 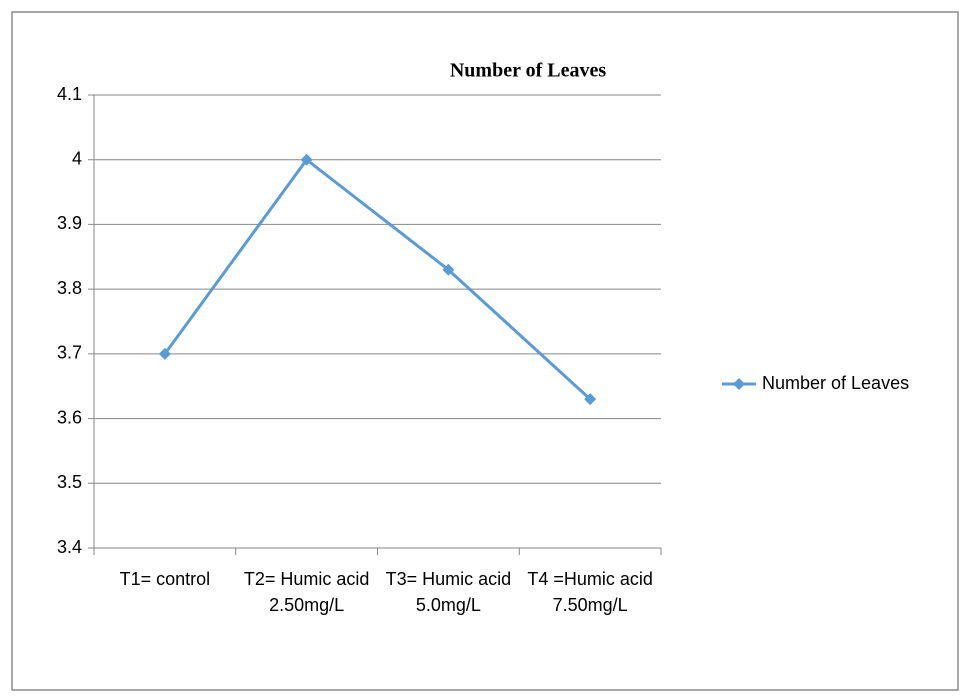 What do you see at coordinates (739, 384) in the screenshot?
I see `legend-marker` at bounding box center [739, 384].